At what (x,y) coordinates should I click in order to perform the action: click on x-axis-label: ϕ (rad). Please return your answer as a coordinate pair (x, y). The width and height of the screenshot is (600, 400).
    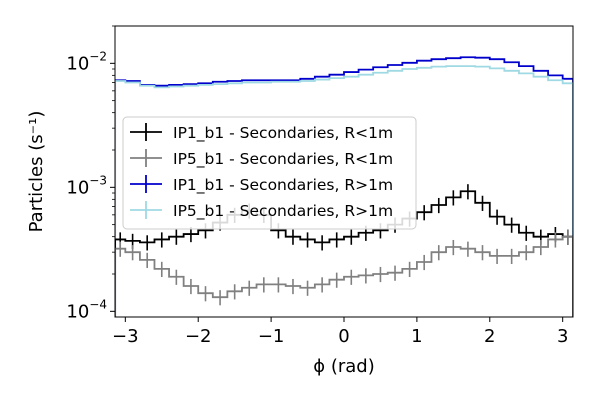
    Looking at the image, I should click on (344, 366).